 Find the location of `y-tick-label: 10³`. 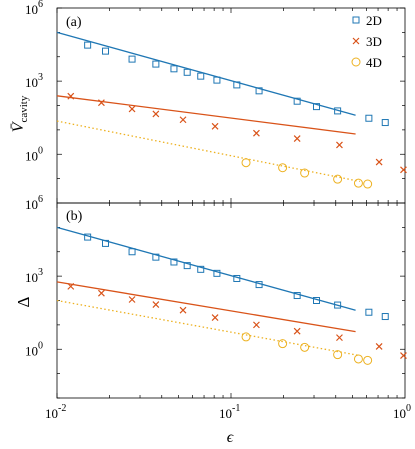

y-tick-label: 10³ is located at coordinates (34, 81).